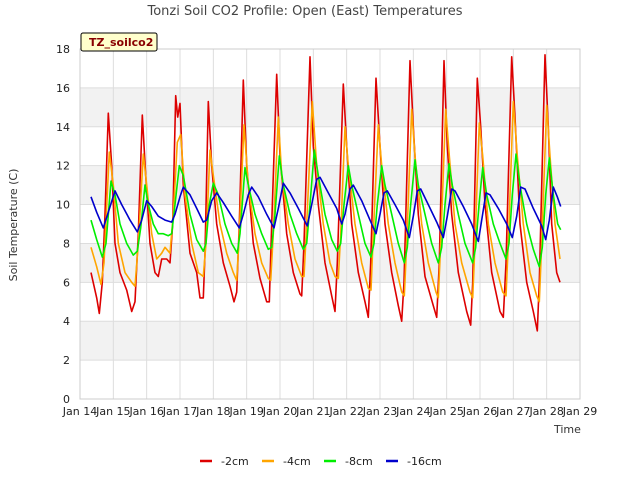 Image resolution: width=640 pixels, height=480 pixels. I want to click on y-tick-label: 16, so click(63, 88).